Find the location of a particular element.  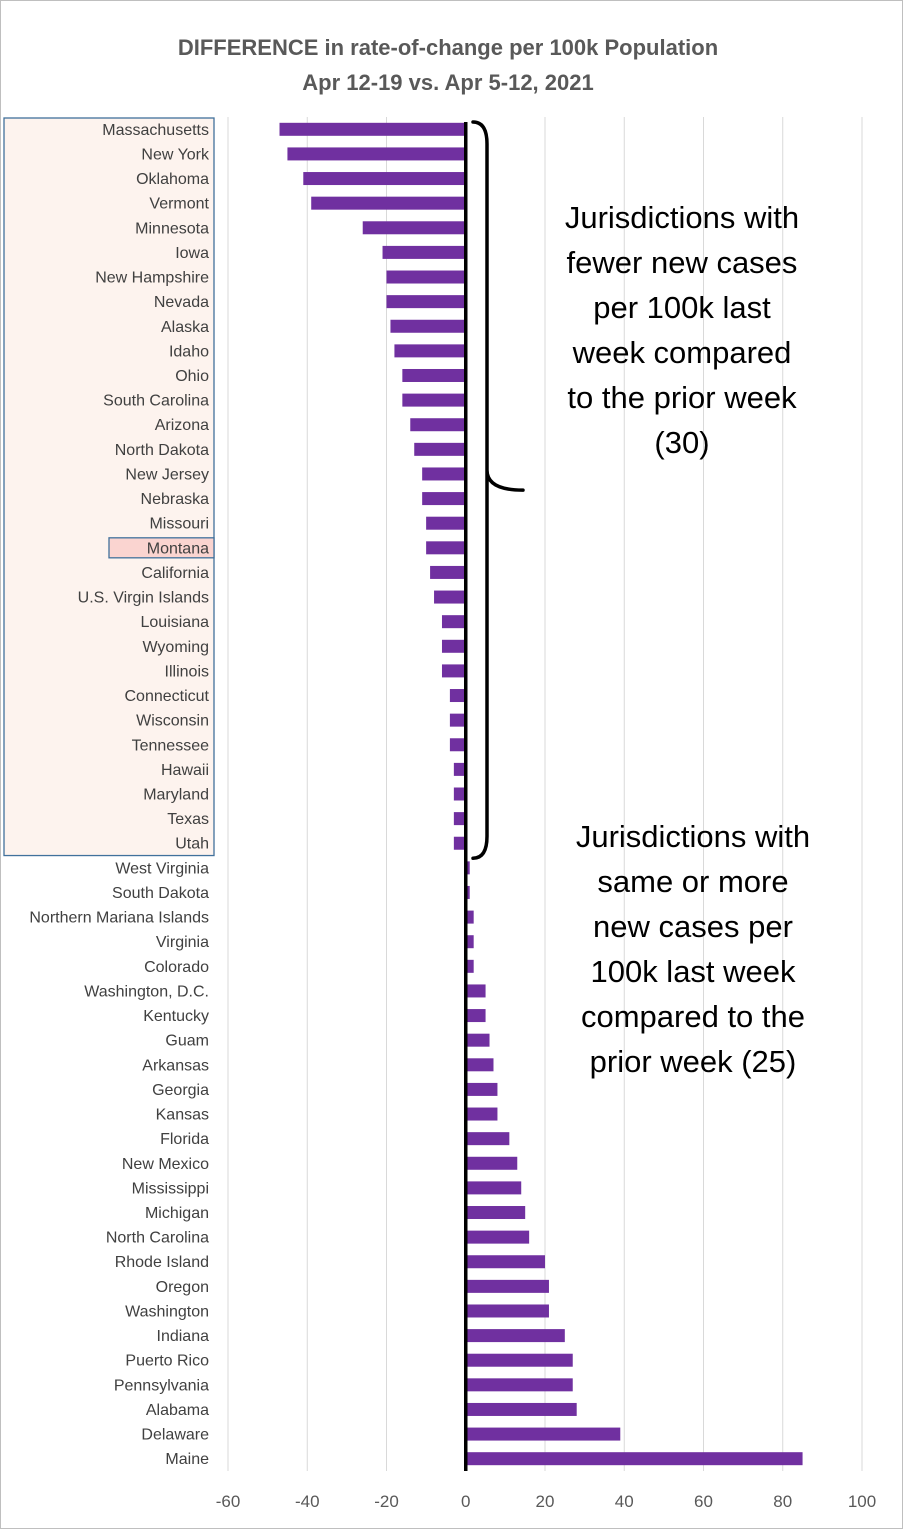

category-label: Virginia is located at coordinates (182, 942).